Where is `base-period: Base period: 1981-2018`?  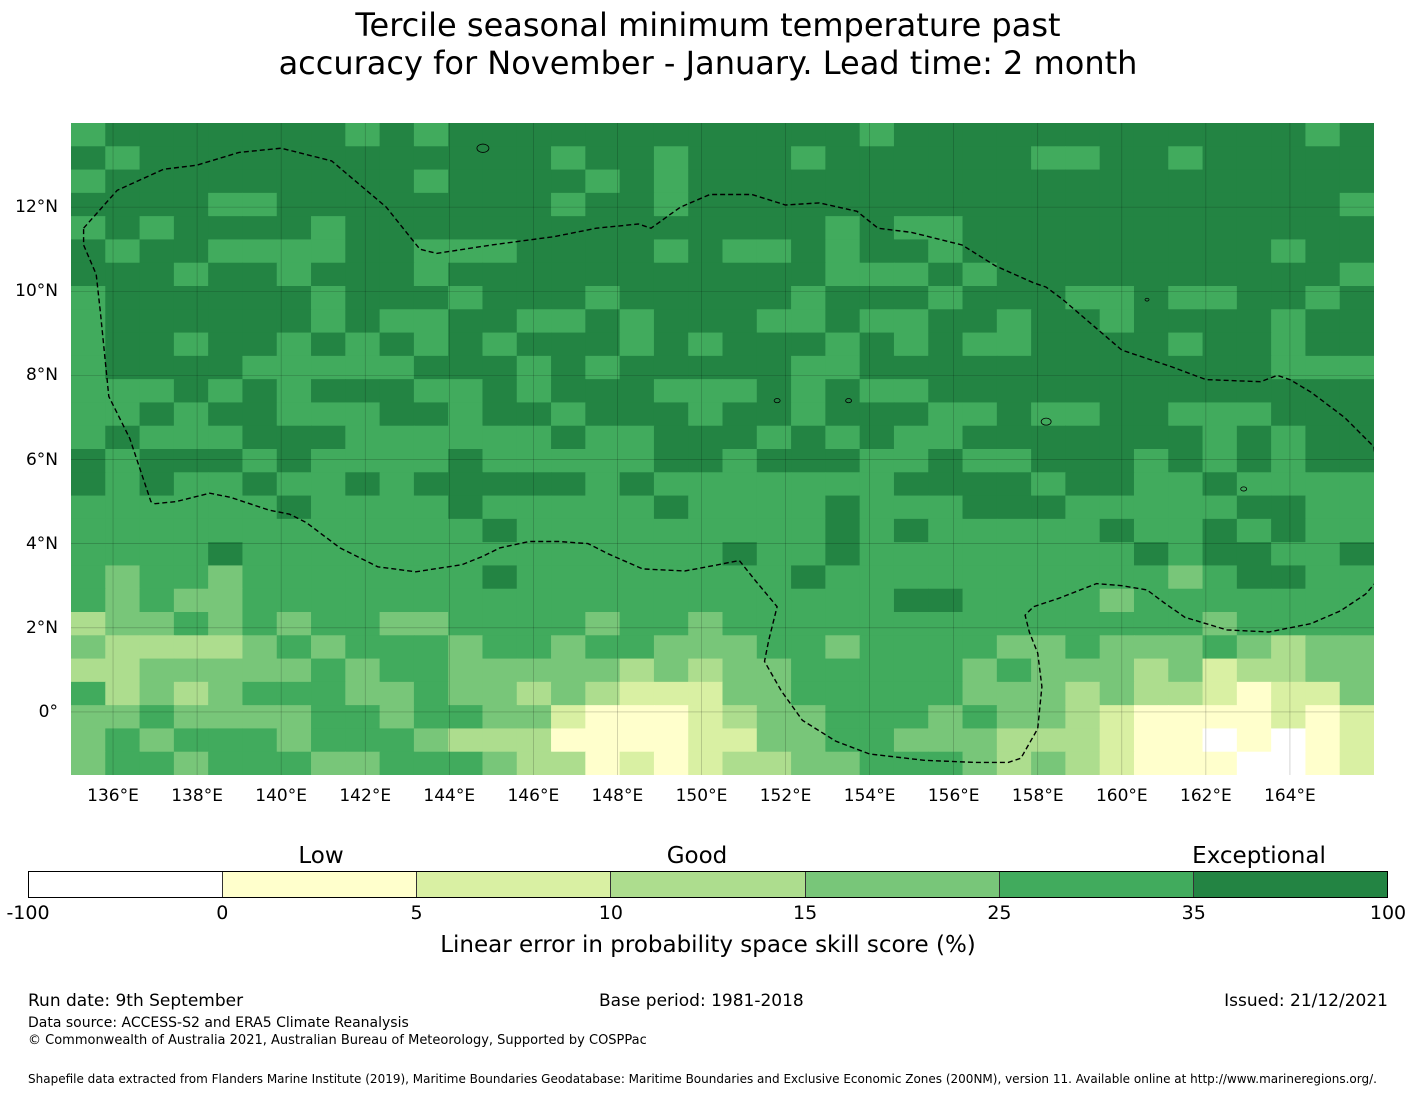
base-period: Base period: 1981-2018 is located at coordinates (701, 1001).